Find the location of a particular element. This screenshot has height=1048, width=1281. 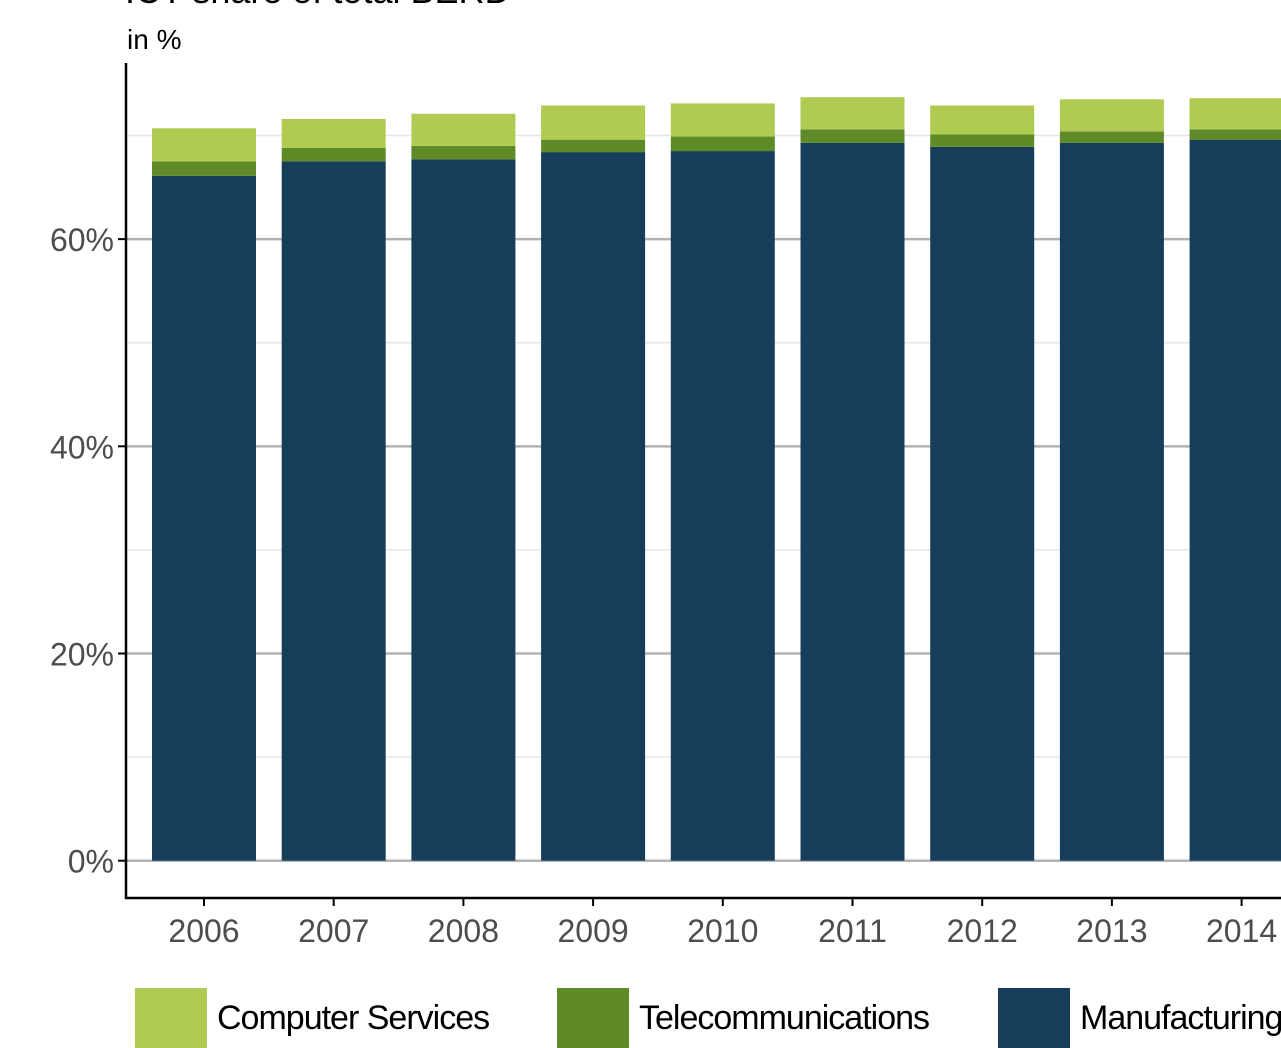

bar-segment-computer-services-2008 is located at coordinates (463, 129).